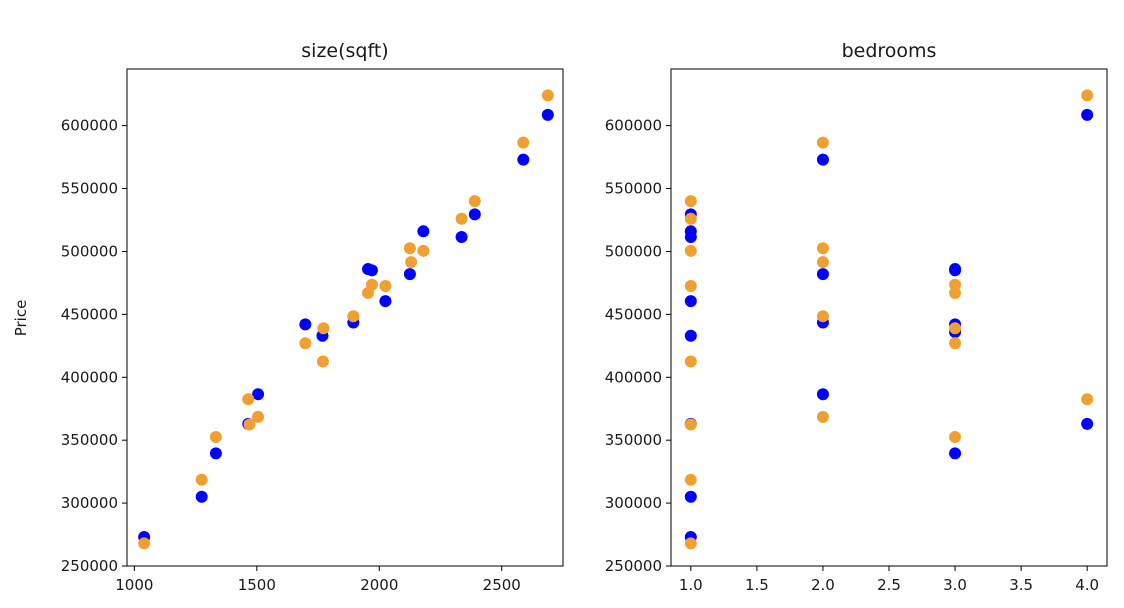 This screenshot has height=608, width=1124. I want to click on chart-title: size(sqft), so click(344, 51).